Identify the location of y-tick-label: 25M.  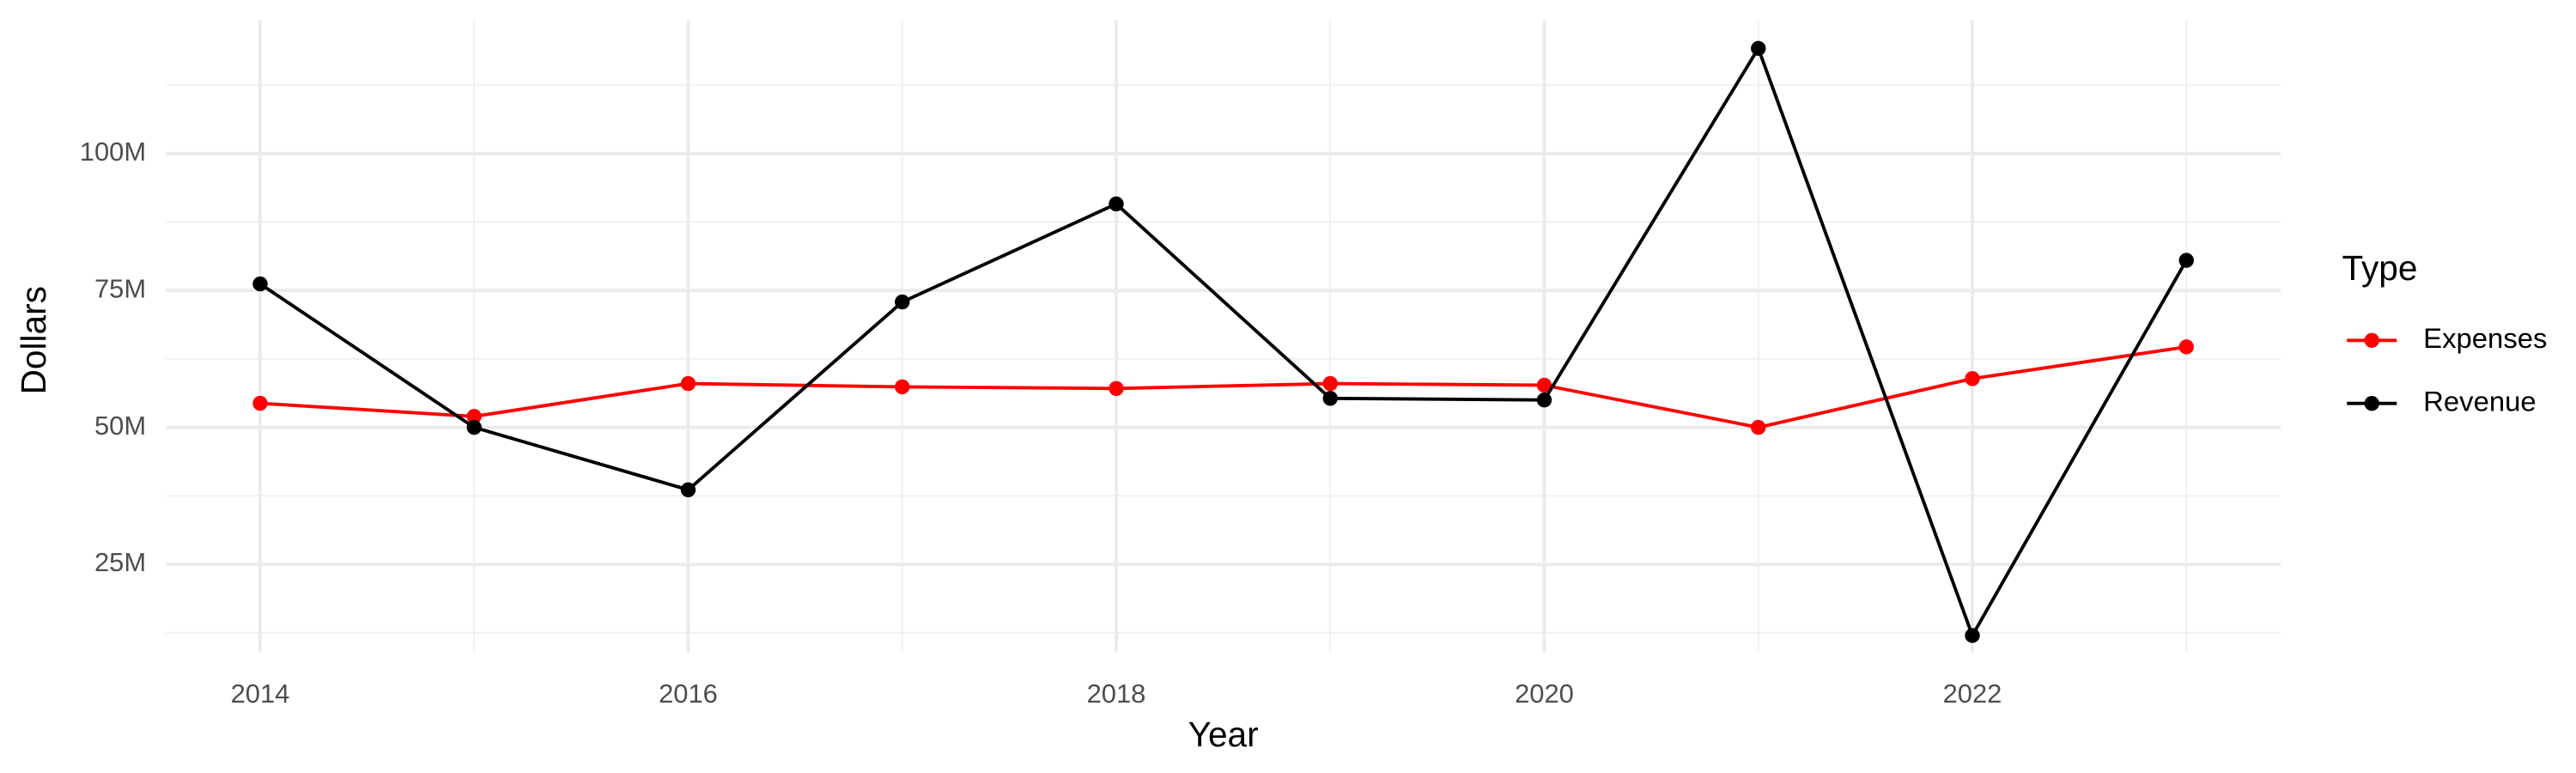
(120, 562).